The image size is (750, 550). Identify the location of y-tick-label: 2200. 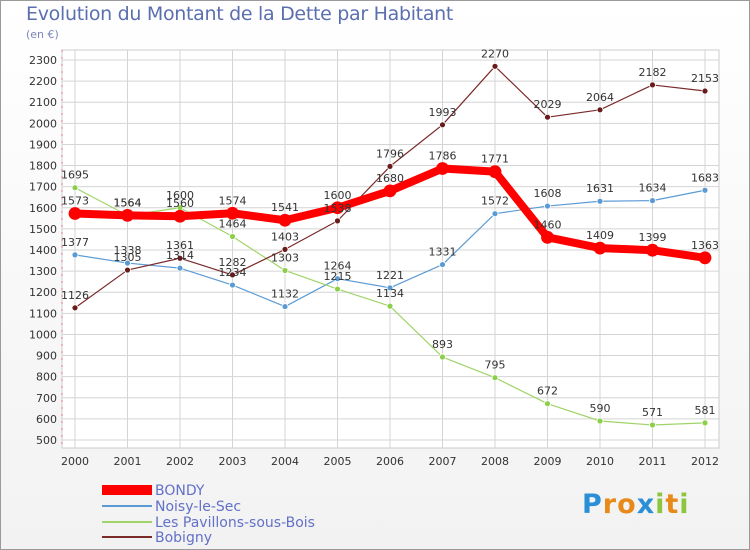
(43, 81).